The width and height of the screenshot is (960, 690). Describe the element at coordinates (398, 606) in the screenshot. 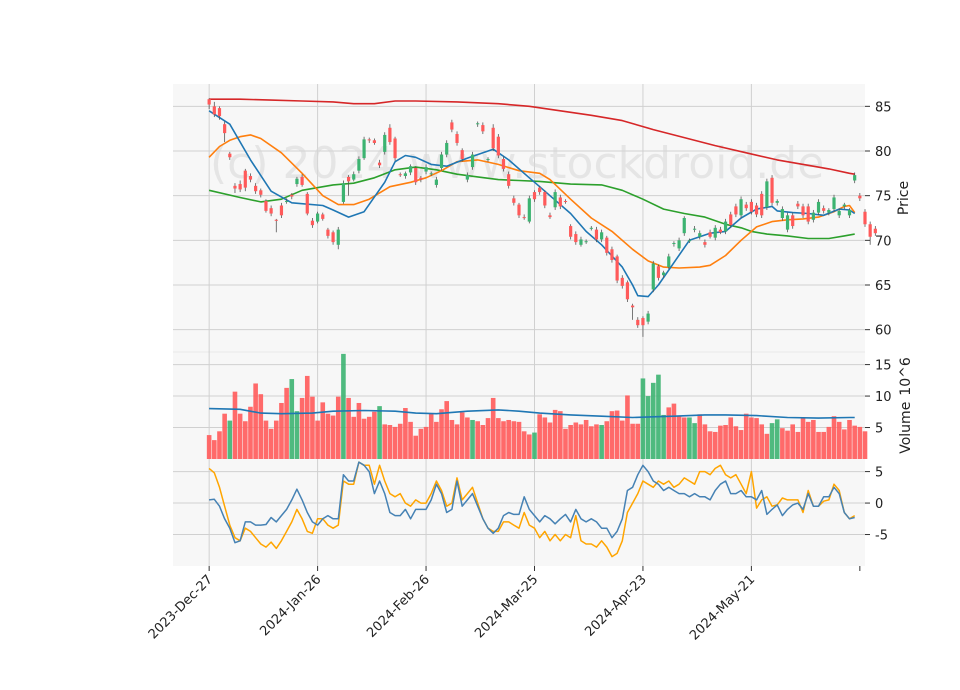

I see `date-tick-label: 2024-Feb-26` at that location.